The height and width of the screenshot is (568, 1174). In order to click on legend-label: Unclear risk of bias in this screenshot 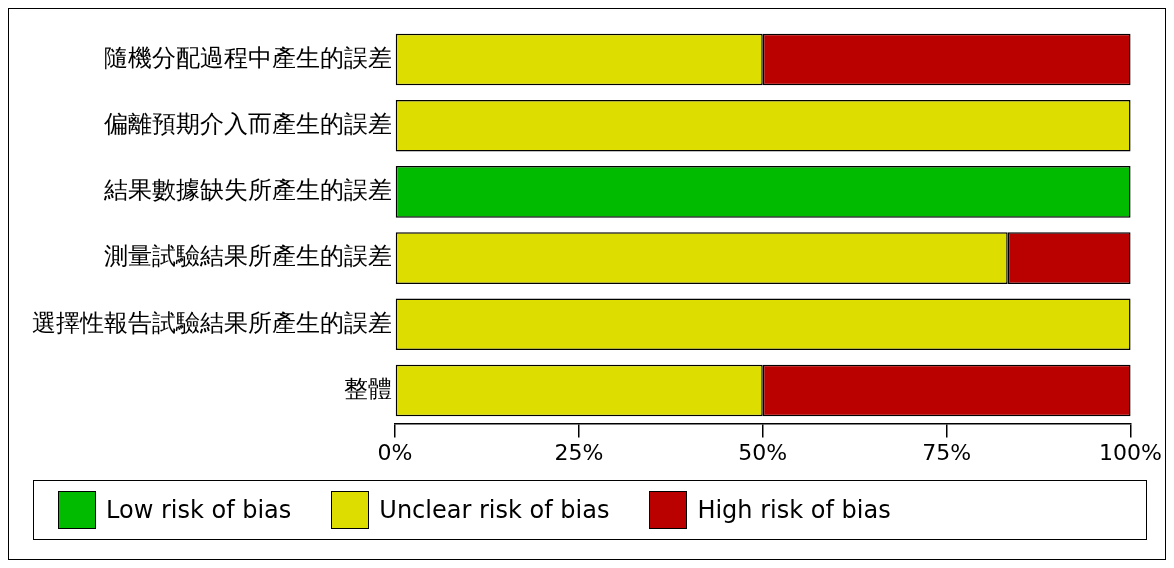, I will do `click(494, 510)`.